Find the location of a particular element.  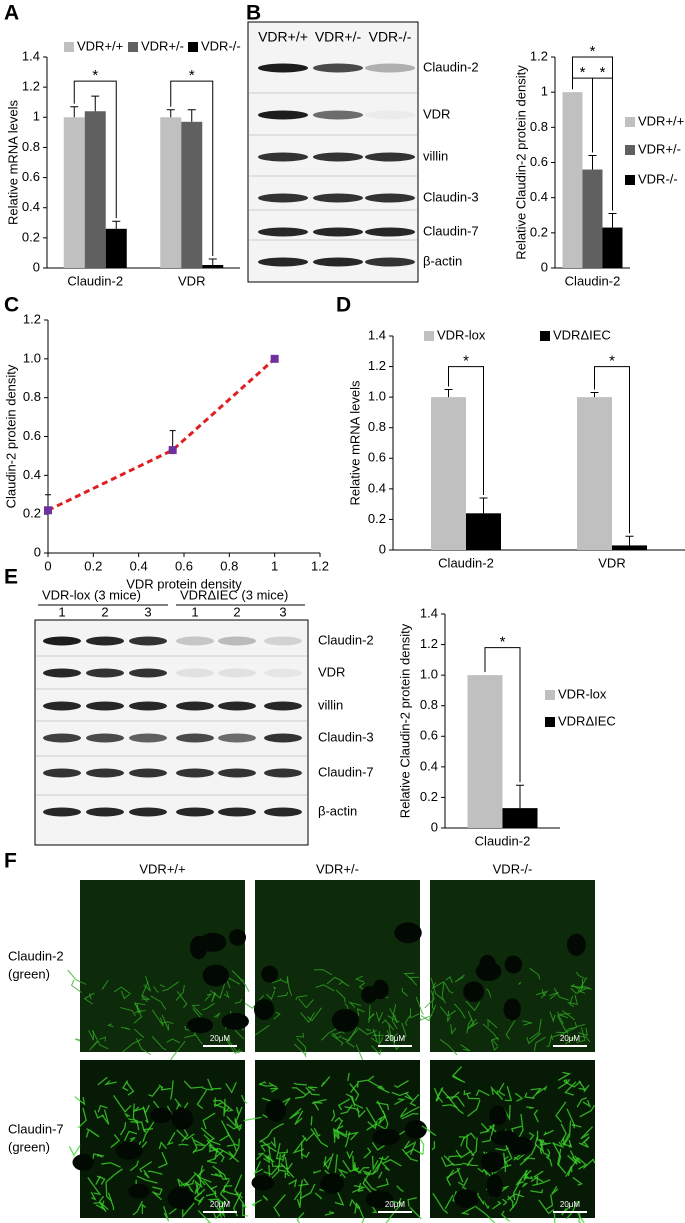

blot-row-label: VDR is located at coordinates (331, 671).